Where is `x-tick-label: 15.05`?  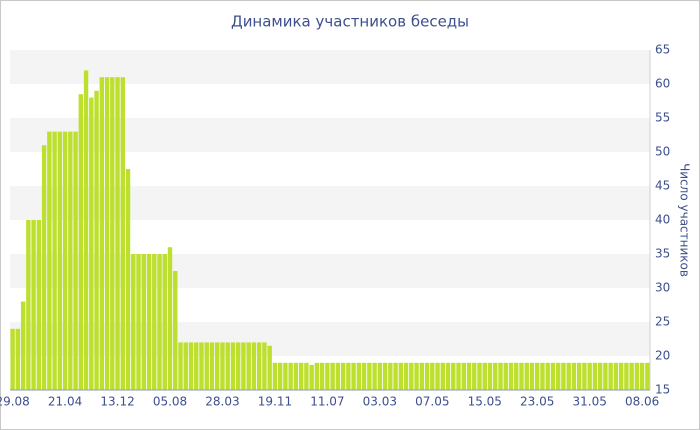
x-tick-label: 15.05 is located at coordinates (485, 402).